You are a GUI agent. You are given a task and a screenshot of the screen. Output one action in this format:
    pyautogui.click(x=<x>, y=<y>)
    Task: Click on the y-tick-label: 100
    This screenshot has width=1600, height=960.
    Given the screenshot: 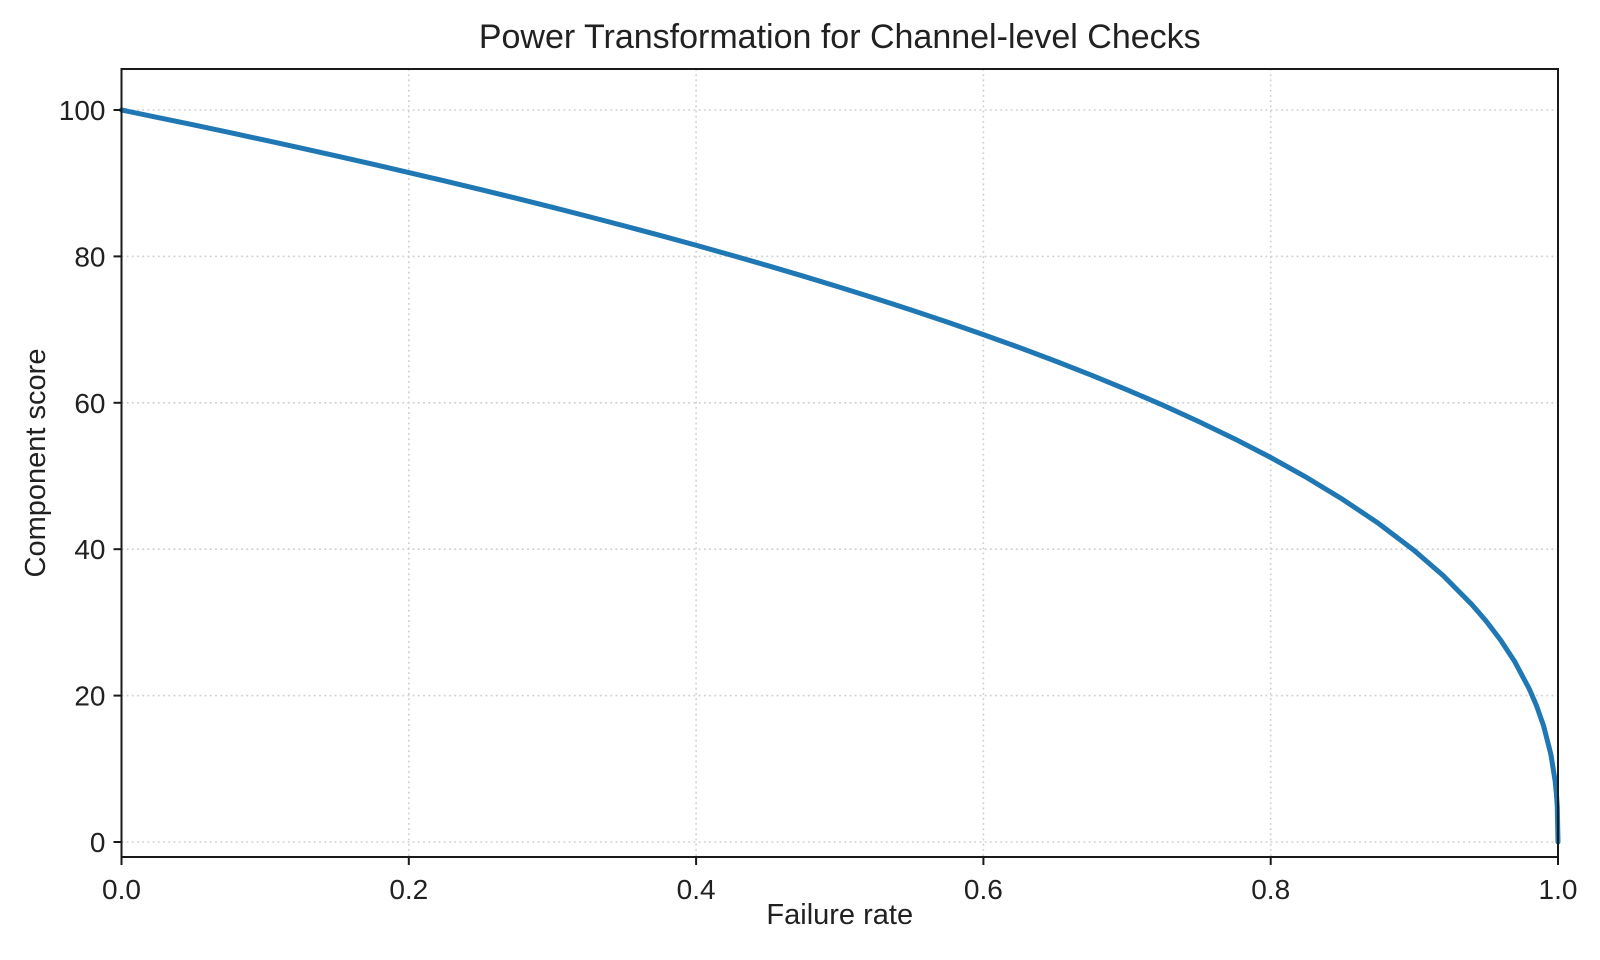 What is the action you would take?
    pyautogui.click(x=82, y=110)
    